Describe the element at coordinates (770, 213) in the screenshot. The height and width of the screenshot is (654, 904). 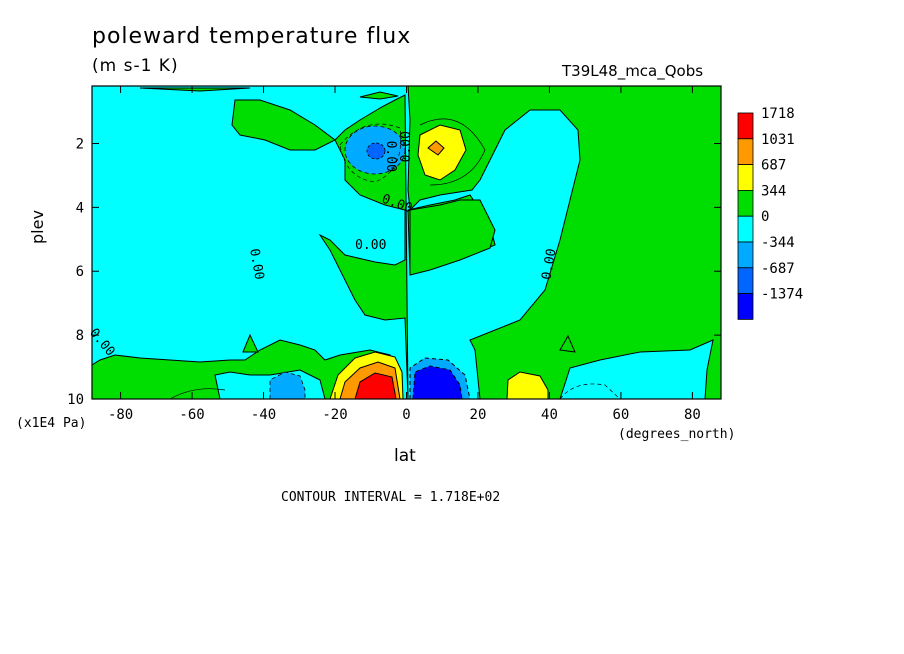
I see `colorbar: 1718 1031 687 344 0 -344 -687 -1374` at that location.